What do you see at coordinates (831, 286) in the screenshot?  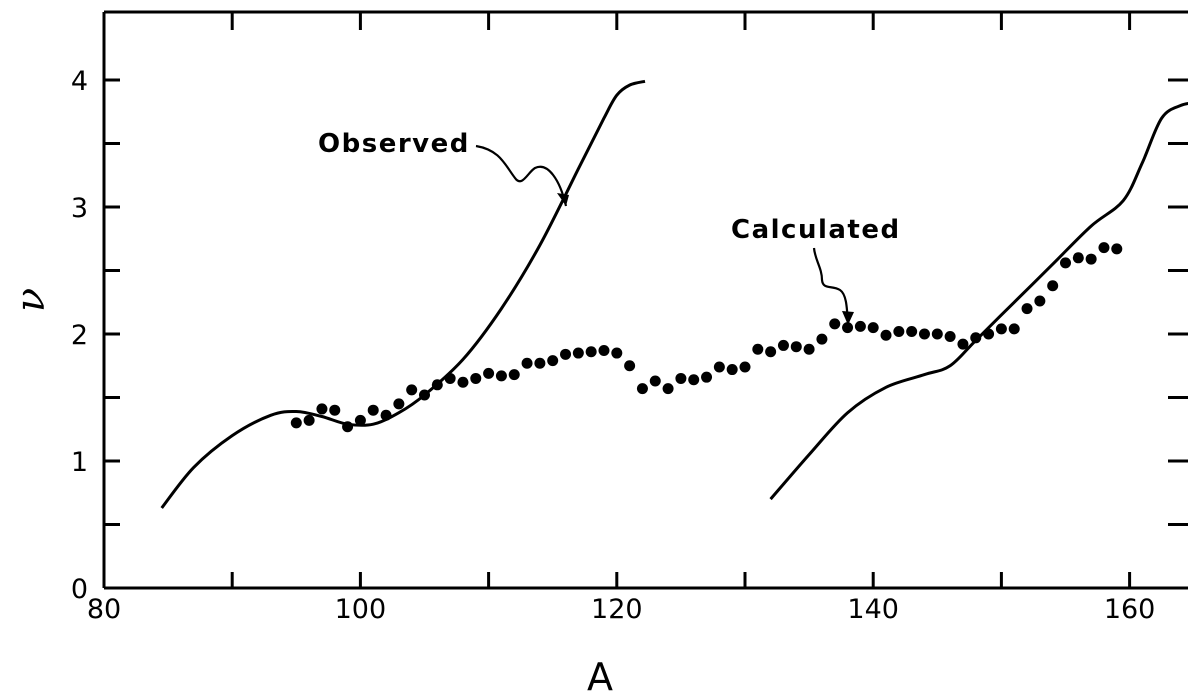 I see `annotation-calculated-arrow` at bounding box center [831, 286].